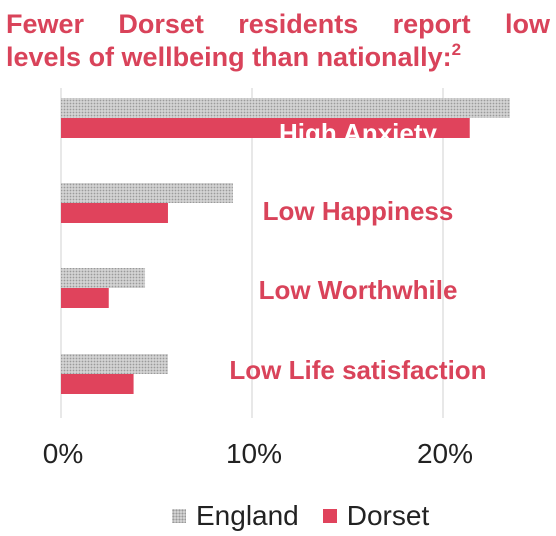 The height and width of the screenshot is (536, 556). Describe the element at coordinates (358, 133) in the screenshot. I see `category-label-0: High Anxiety` at that location.